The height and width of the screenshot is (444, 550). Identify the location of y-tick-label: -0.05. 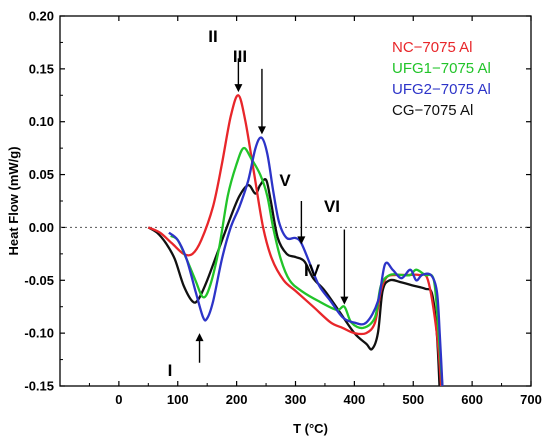
(39, 280).